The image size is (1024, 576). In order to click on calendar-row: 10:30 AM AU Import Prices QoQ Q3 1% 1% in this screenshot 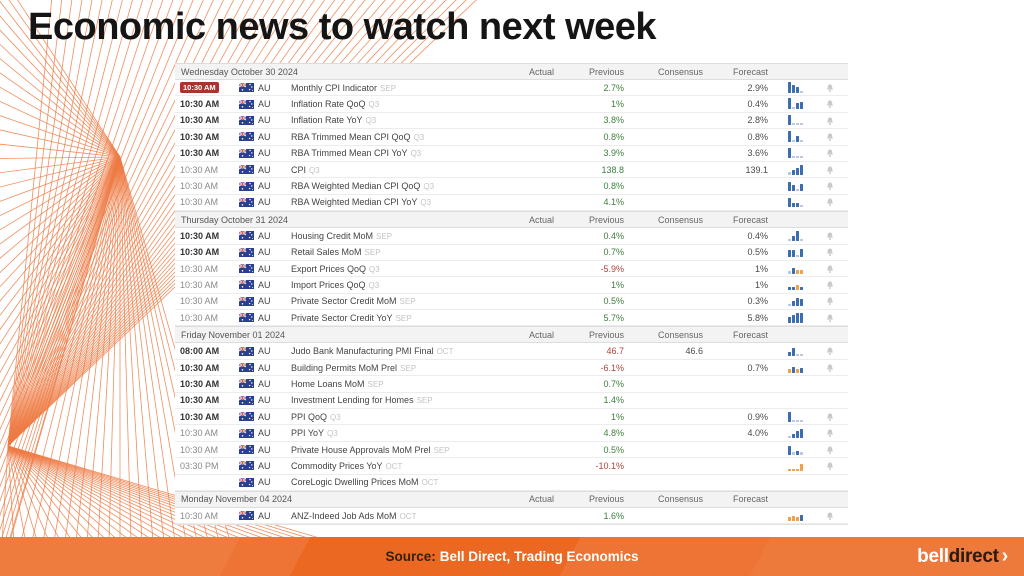, I will do `click(511, 285)`.